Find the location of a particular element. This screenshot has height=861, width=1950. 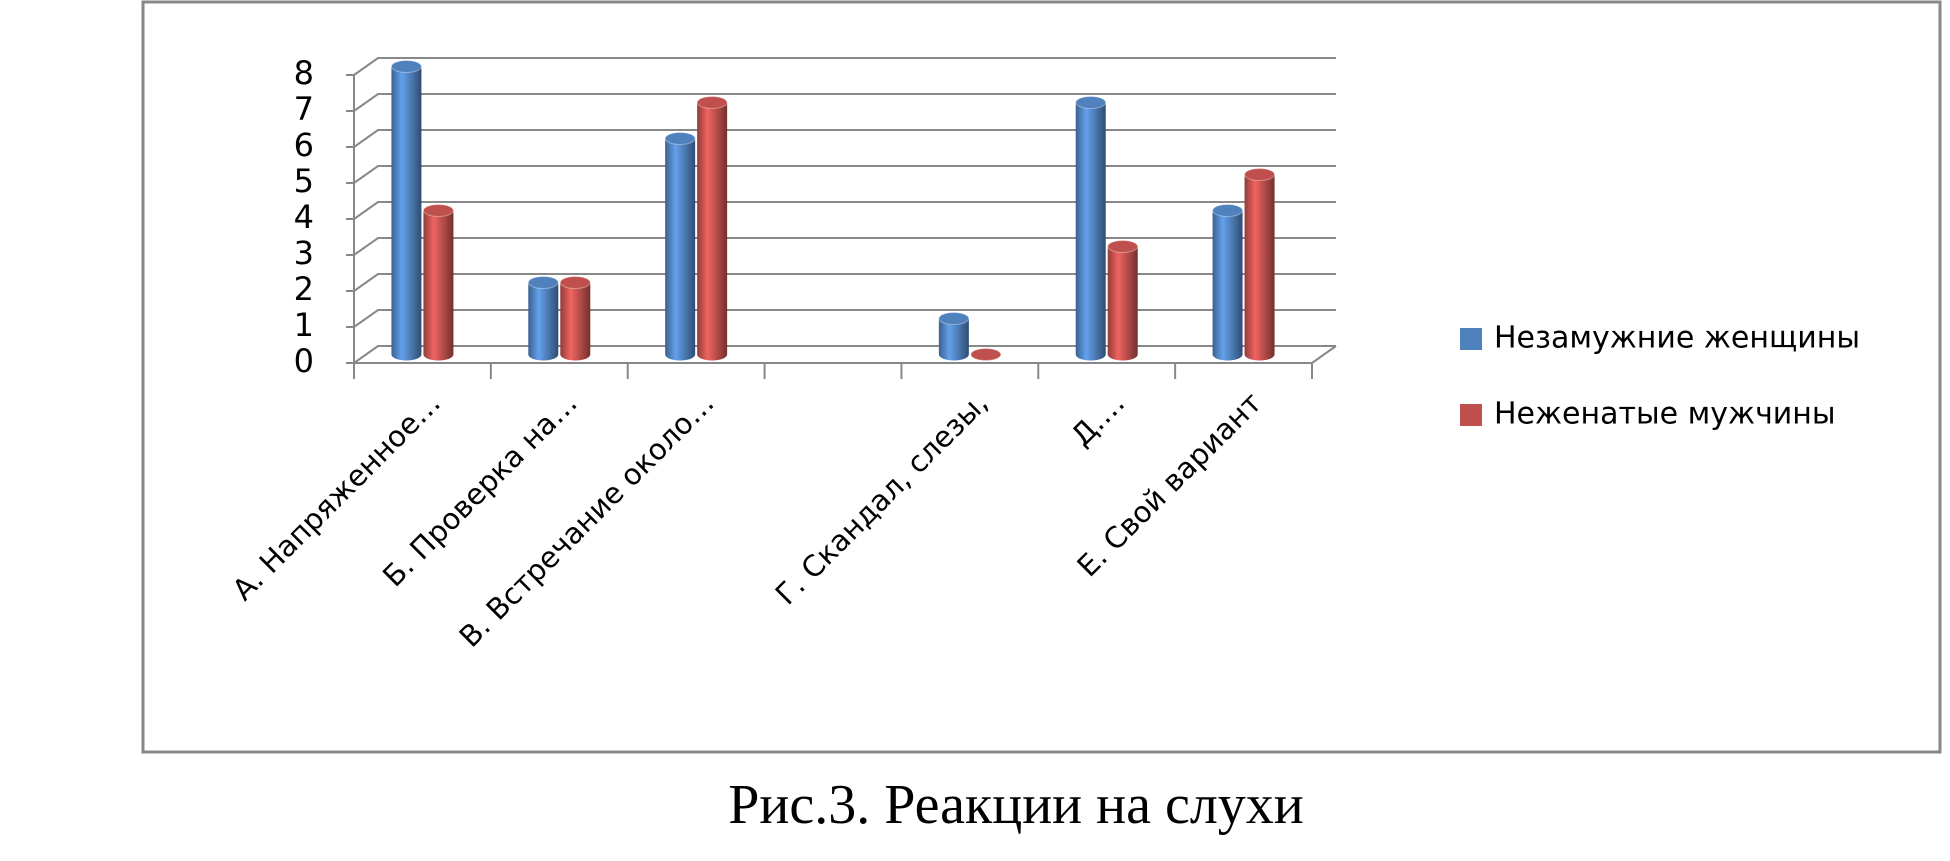

y-tick-label: 6 is located at coordinates (304, 145).